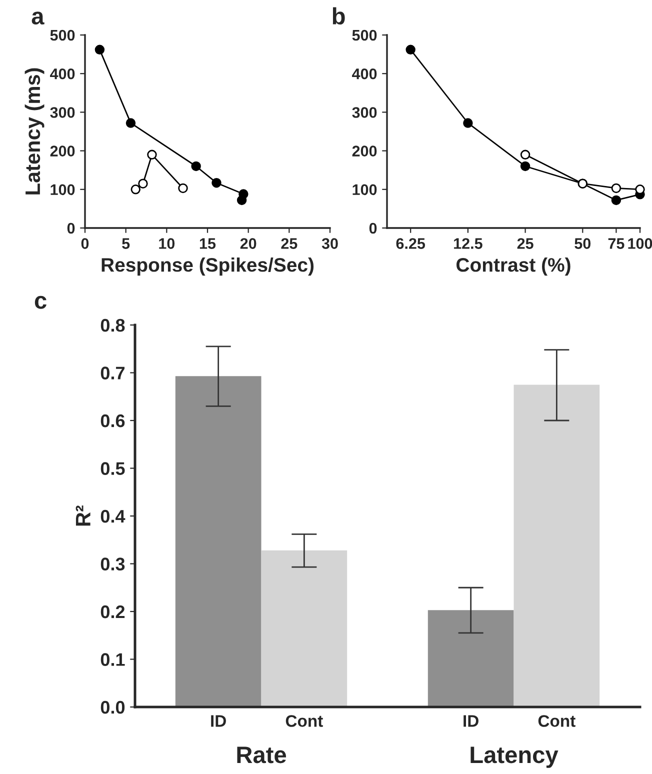  Describe the element at coordinates (468, 243) in the screenshot. I see `x-tick-label: 12.5` at that location.